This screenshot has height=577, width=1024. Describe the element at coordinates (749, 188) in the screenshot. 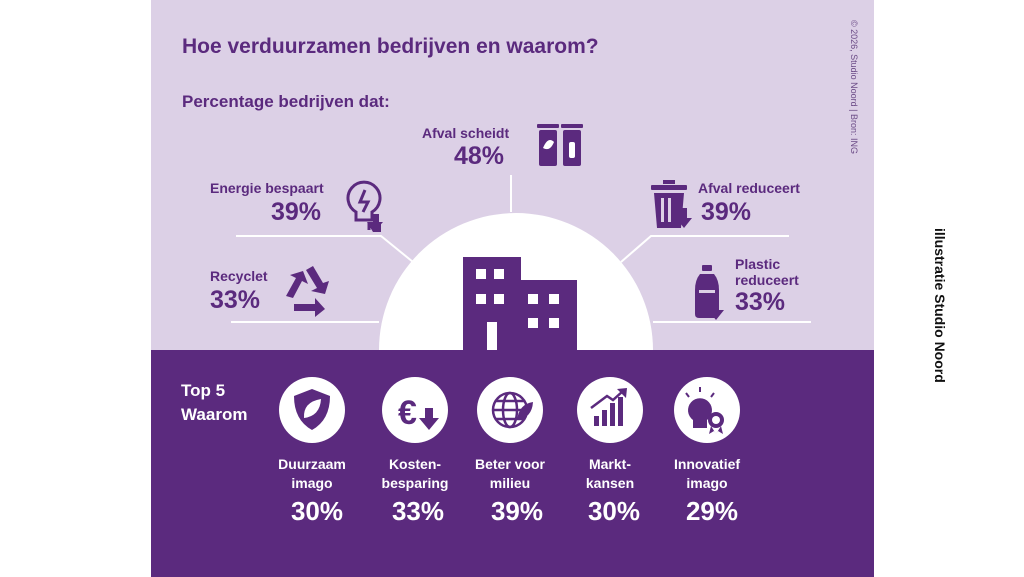

I see `action-label-afval-reduceert: Afval reduceert` at that location.